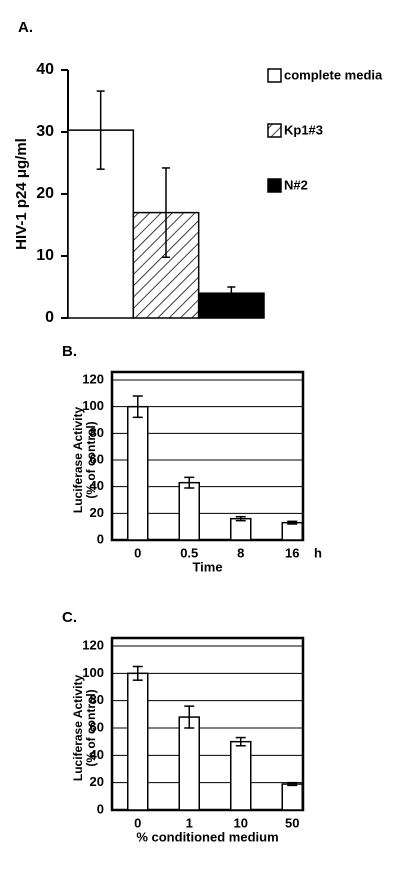 The height and width of the screenshot is (873, 400). I want to click on y-tick-label: 10, so click(45, 255).